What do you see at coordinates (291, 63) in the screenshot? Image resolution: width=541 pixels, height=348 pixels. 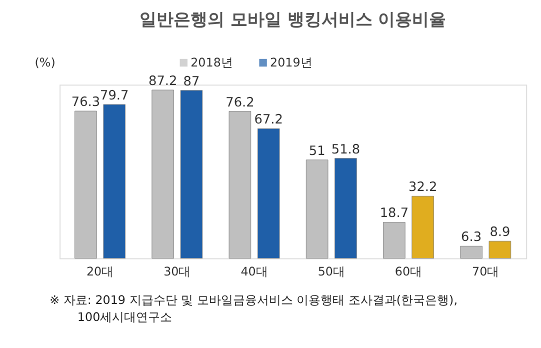 I see `legend-label: 2019년` at bounding box center [291, 63].